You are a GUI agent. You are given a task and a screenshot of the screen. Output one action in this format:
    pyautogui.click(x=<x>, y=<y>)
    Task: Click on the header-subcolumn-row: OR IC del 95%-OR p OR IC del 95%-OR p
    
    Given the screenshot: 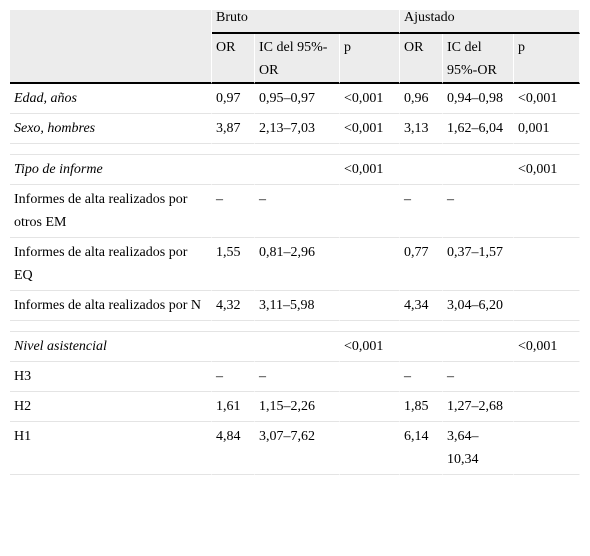 What is the action you would take?
    pyautogui.click(x=295, y=59)
    